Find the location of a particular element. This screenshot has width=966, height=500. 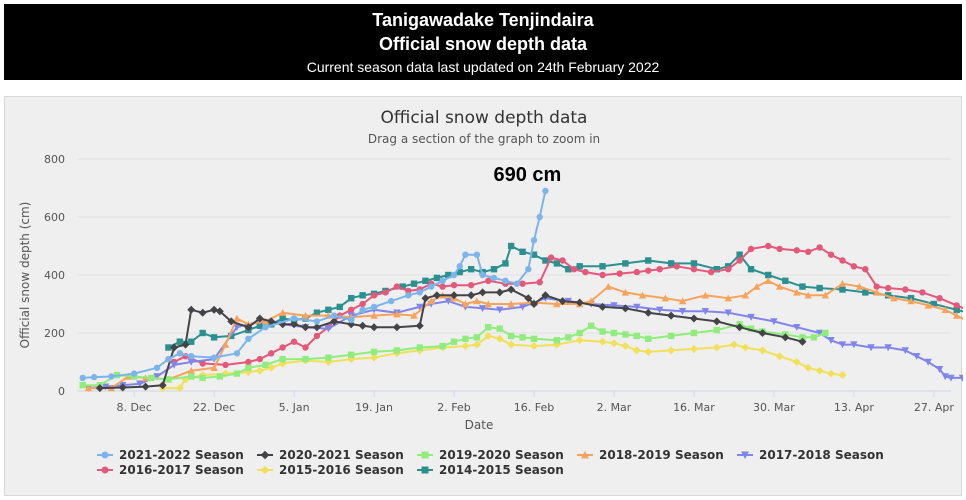

legend-item: 2021-2022 Season is located at coordinates (170, 455).